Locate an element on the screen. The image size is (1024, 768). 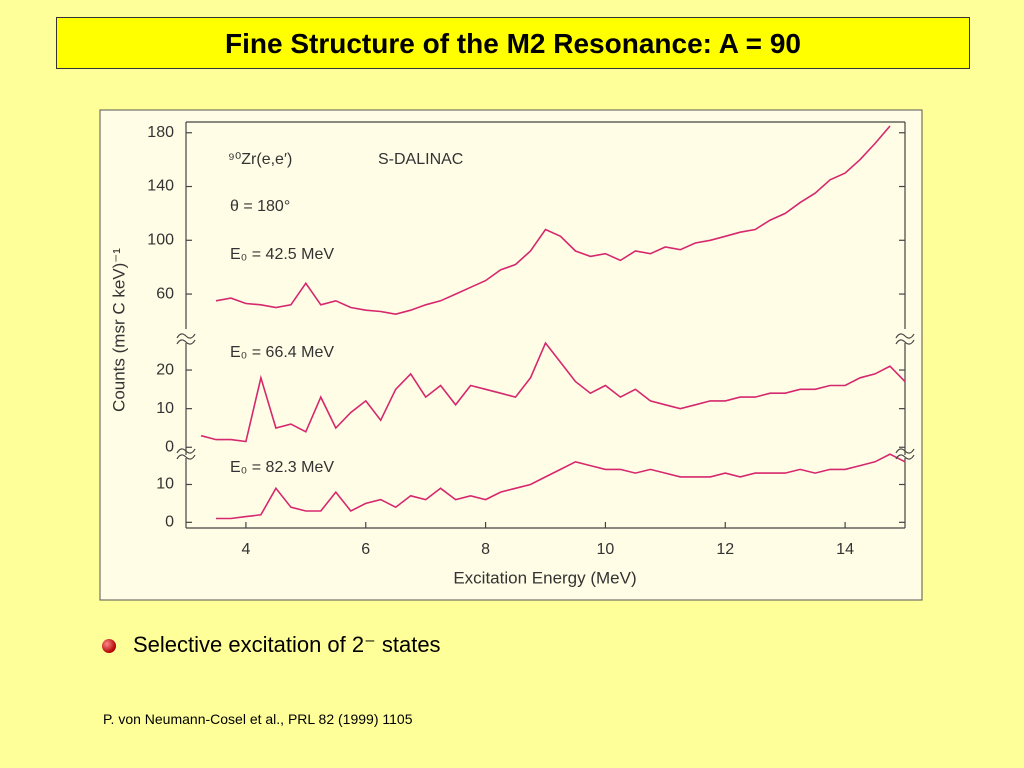
x-tick-label: 4 is located at coordinates (245, 549).